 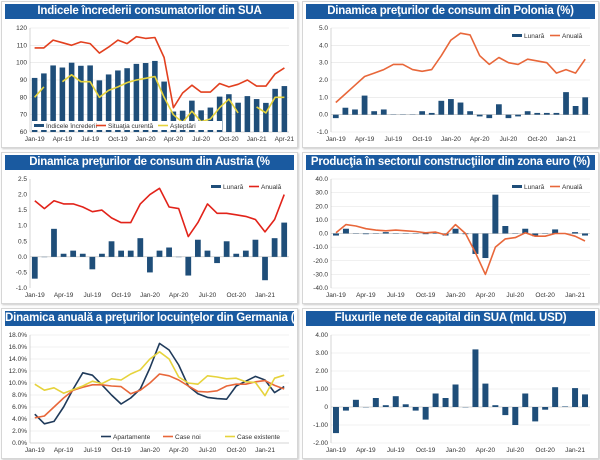 What do you see at coordinates (258, 437) in the screenshot?
I see `legend-label: Case existente` at bounding box center [258, 437].